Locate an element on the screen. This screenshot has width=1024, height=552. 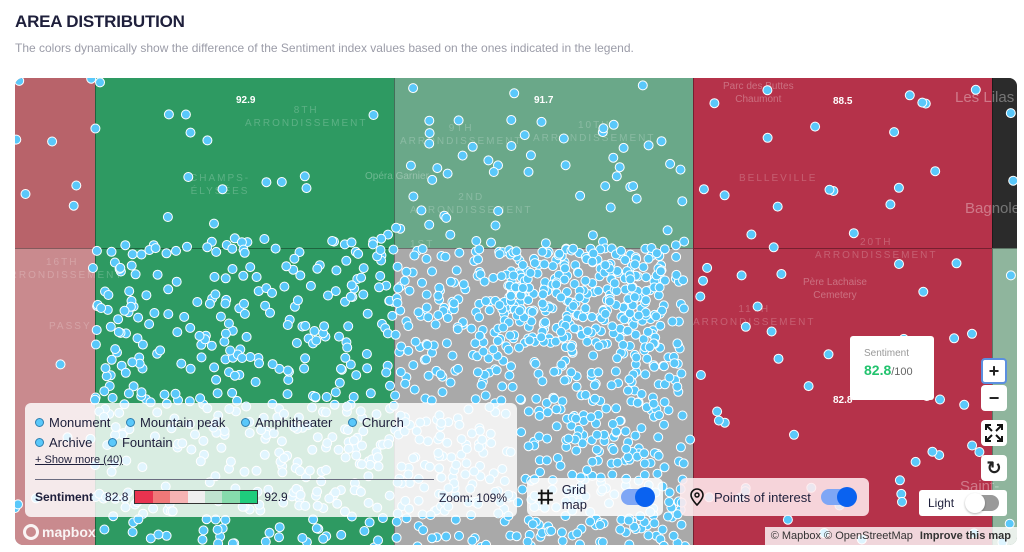
category-mountain-peak: Mountain peak is located at coordinates (175, 422).